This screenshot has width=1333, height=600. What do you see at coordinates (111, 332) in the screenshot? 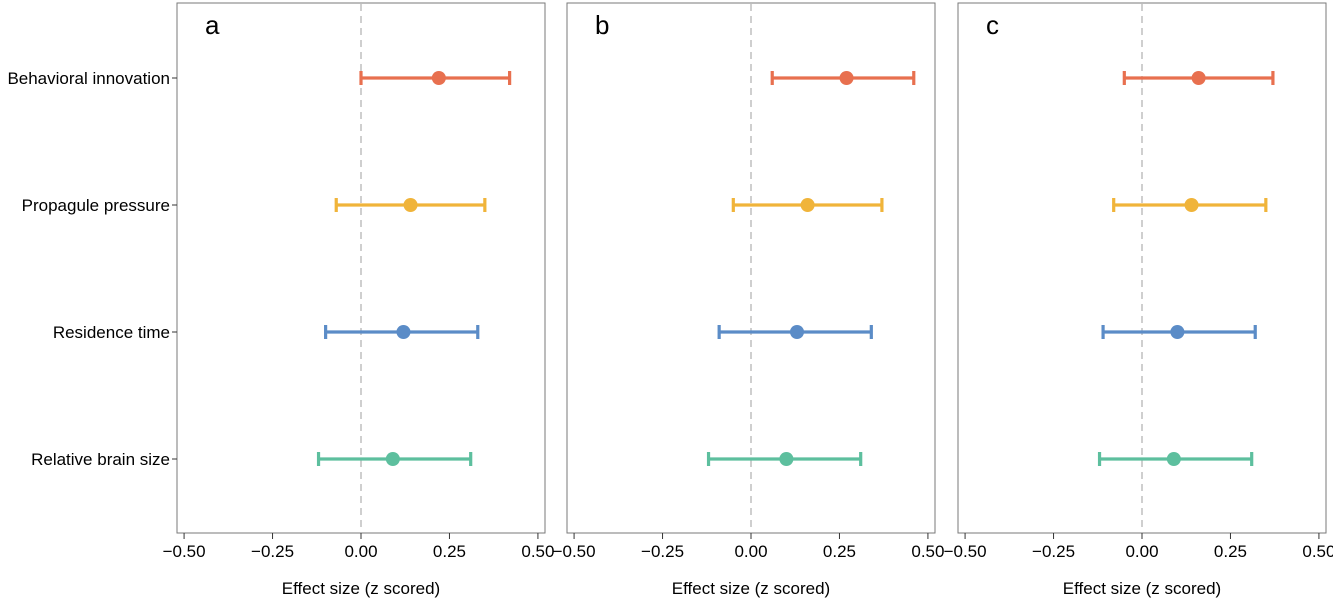
I see `y-category-label: Residence time` at bounding box center [111, 332].